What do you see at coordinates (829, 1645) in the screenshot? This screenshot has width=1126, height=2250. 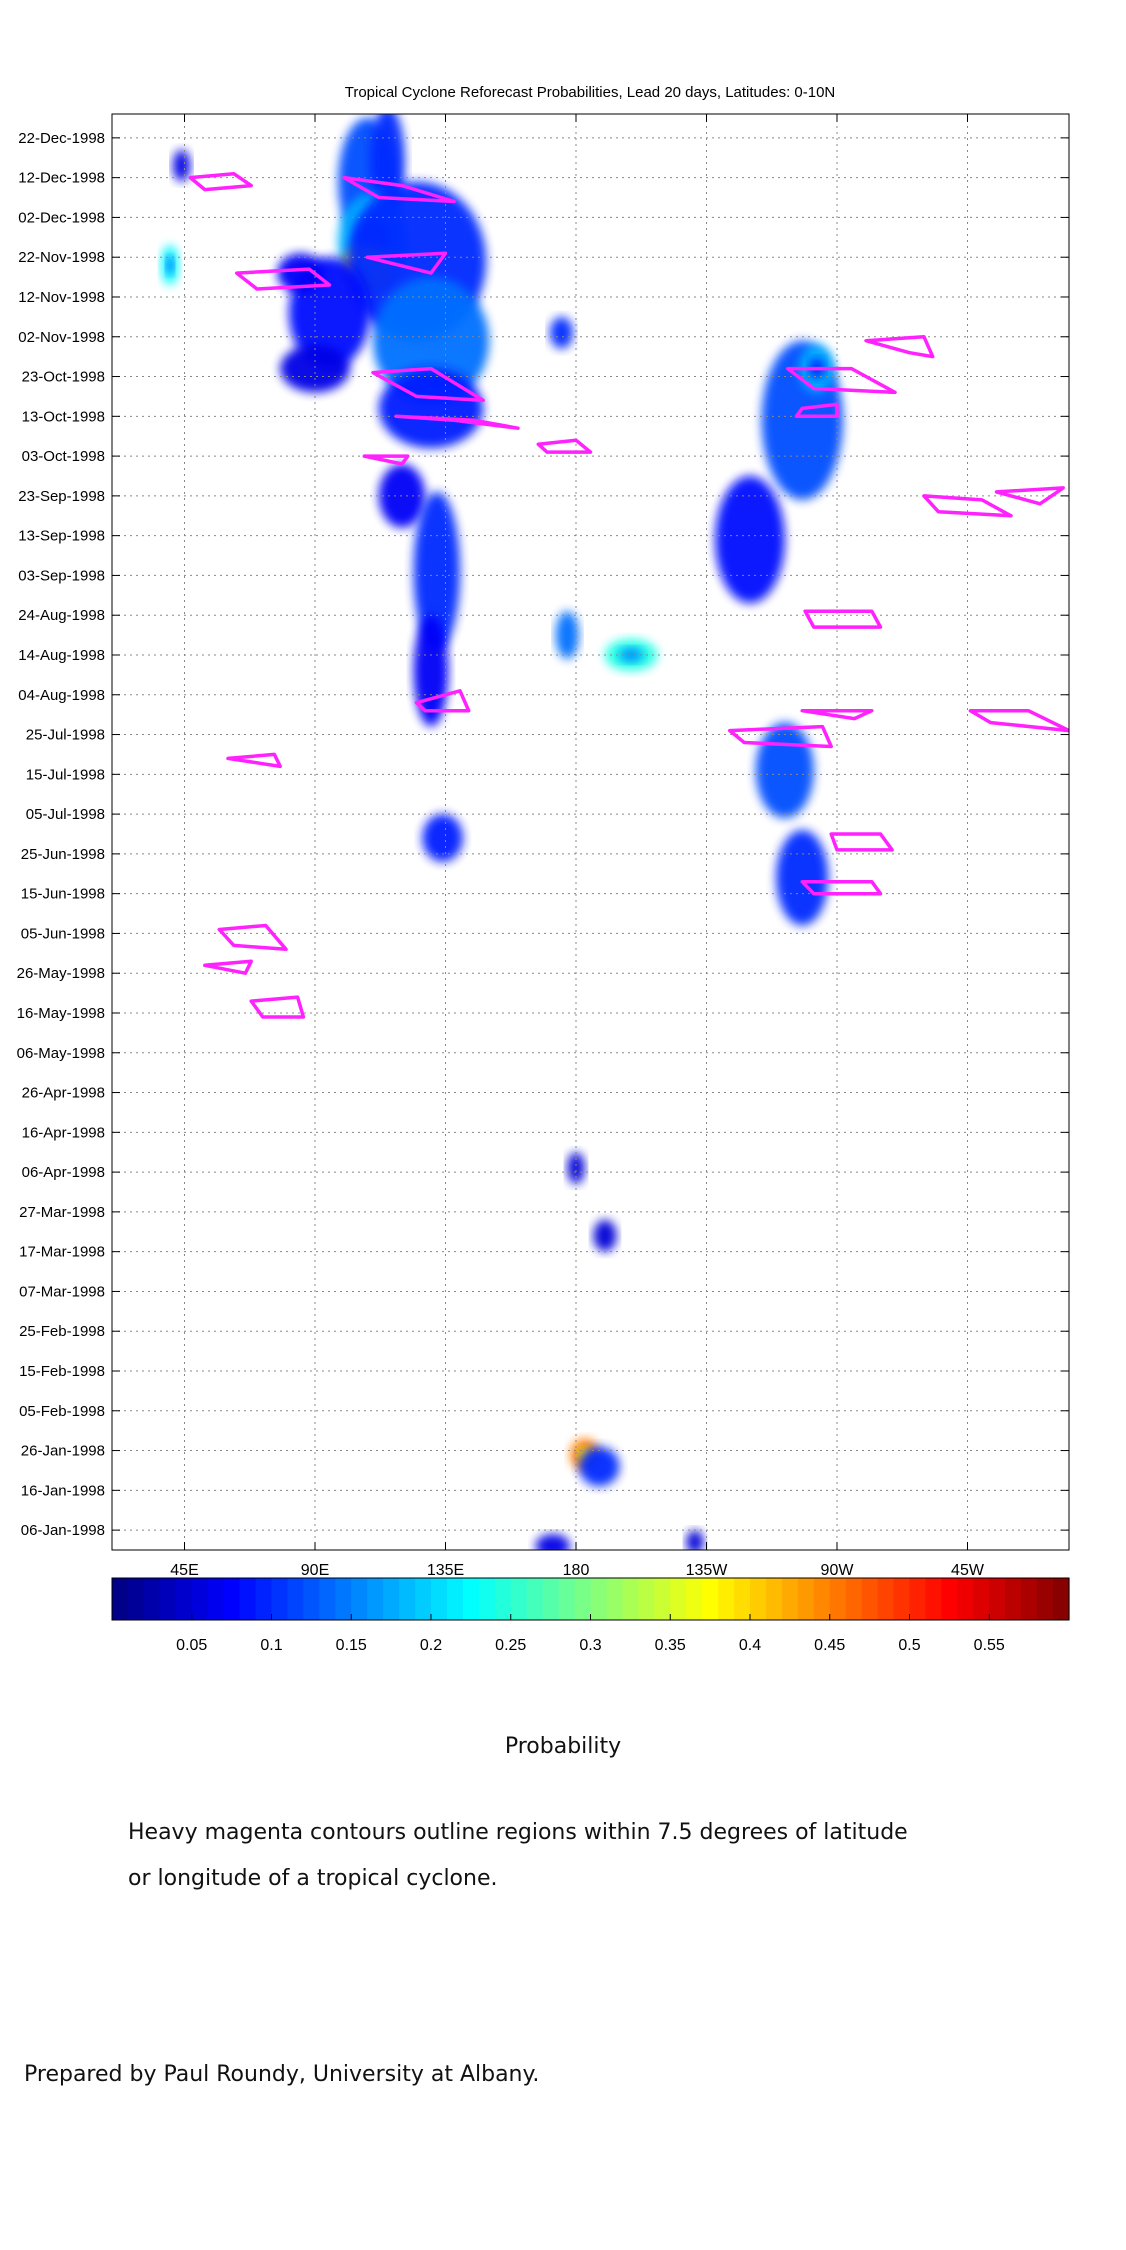 I see `colorbar-tick-label: 0.45` at bounding box center [829, 1645].